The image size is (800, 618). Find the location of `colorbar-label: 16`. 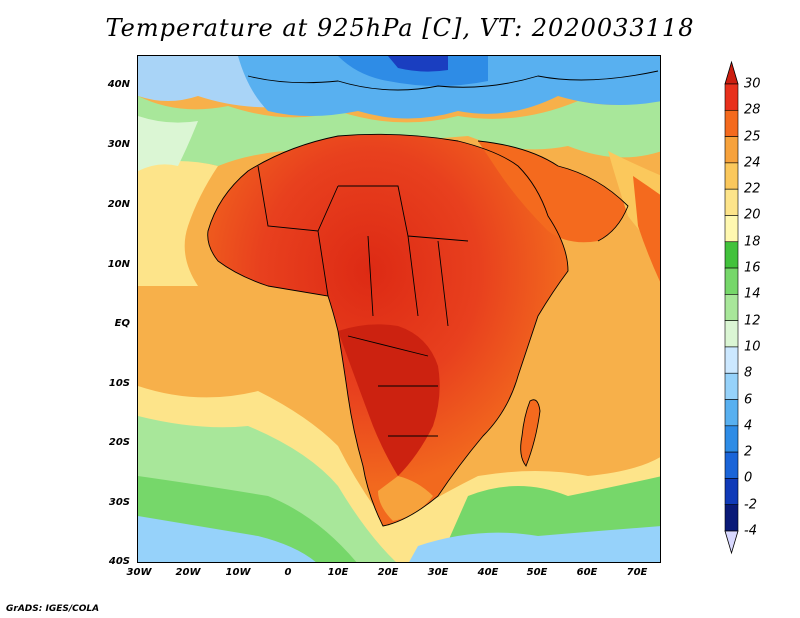

colorbar-label: 16 is located at coordinates (752, 268).